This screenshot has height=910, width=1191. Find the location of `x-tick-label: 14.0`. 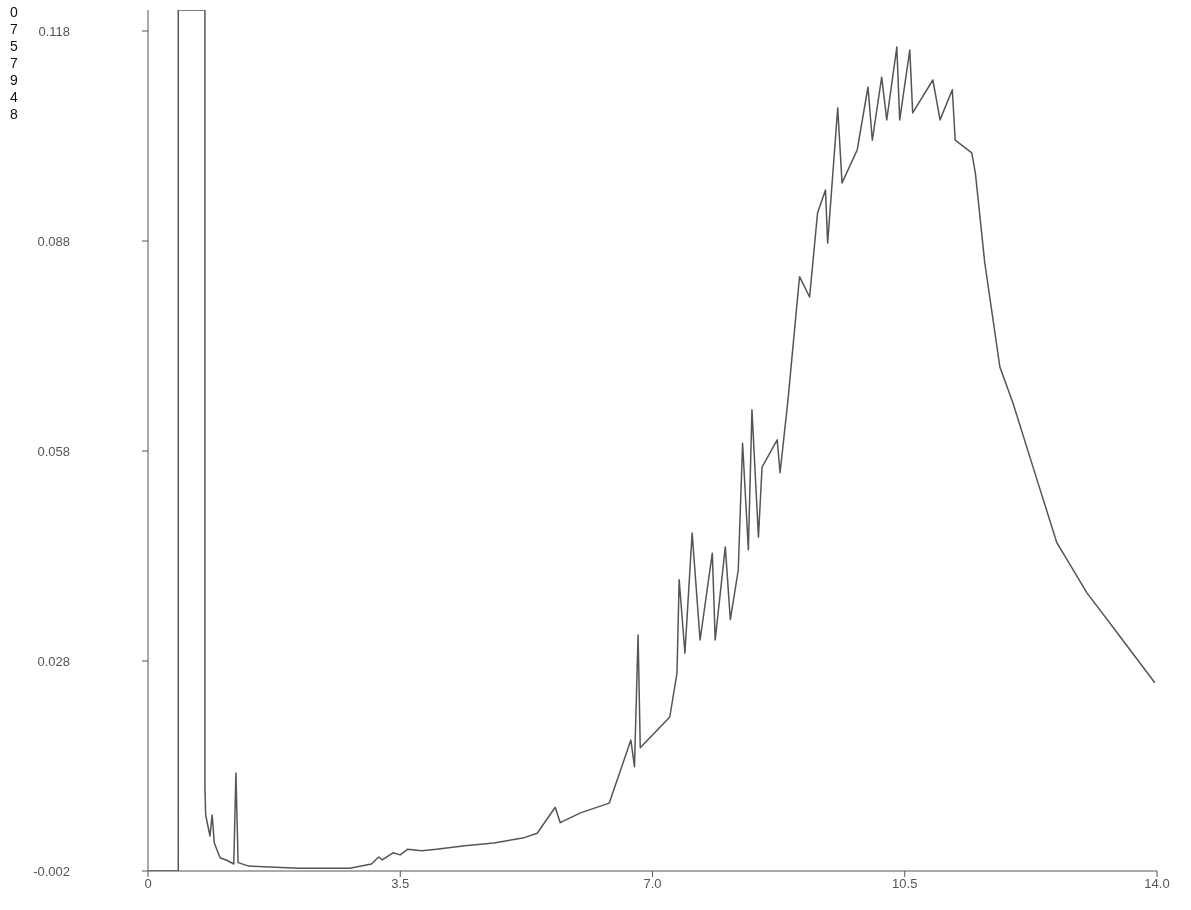

x-tick-label: 14.0 is located at coordinates (1157, 884).